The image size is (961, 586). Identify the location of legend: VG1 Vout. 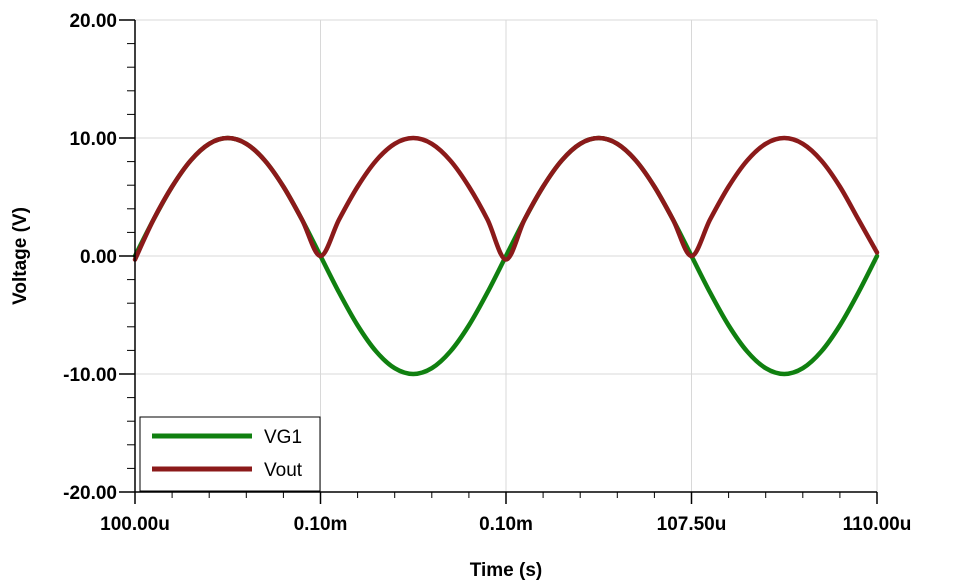
(230, 454).